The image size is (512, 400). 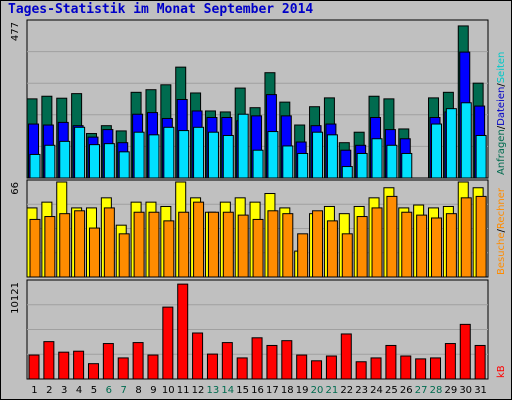 I want to click on x-tick-label: 15, so click(x=242, y=390).